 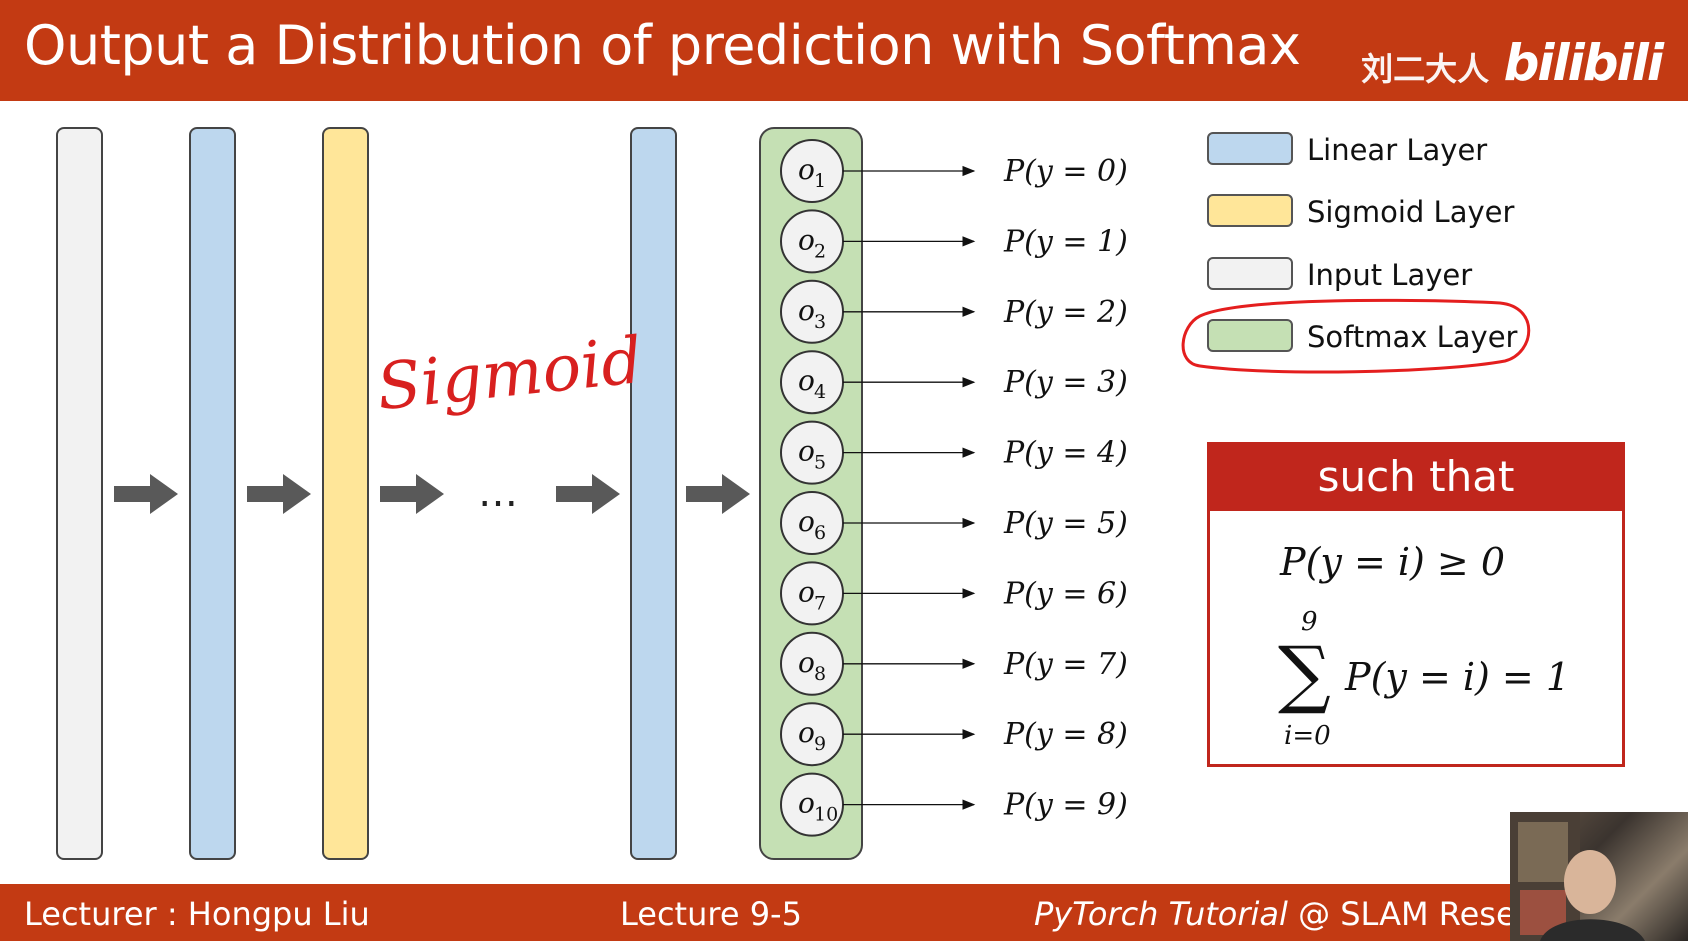 I want to click on legend-label-softmax: Softmax Layer, so click(x=1412, y=337).